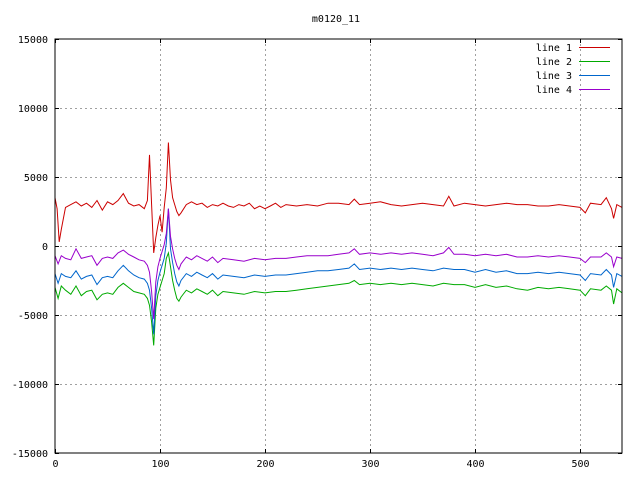  Describe the element at coordinates (573, 69) in the screenshot. I see `legend: line 1 line 2 line 3 line 4` at that location.